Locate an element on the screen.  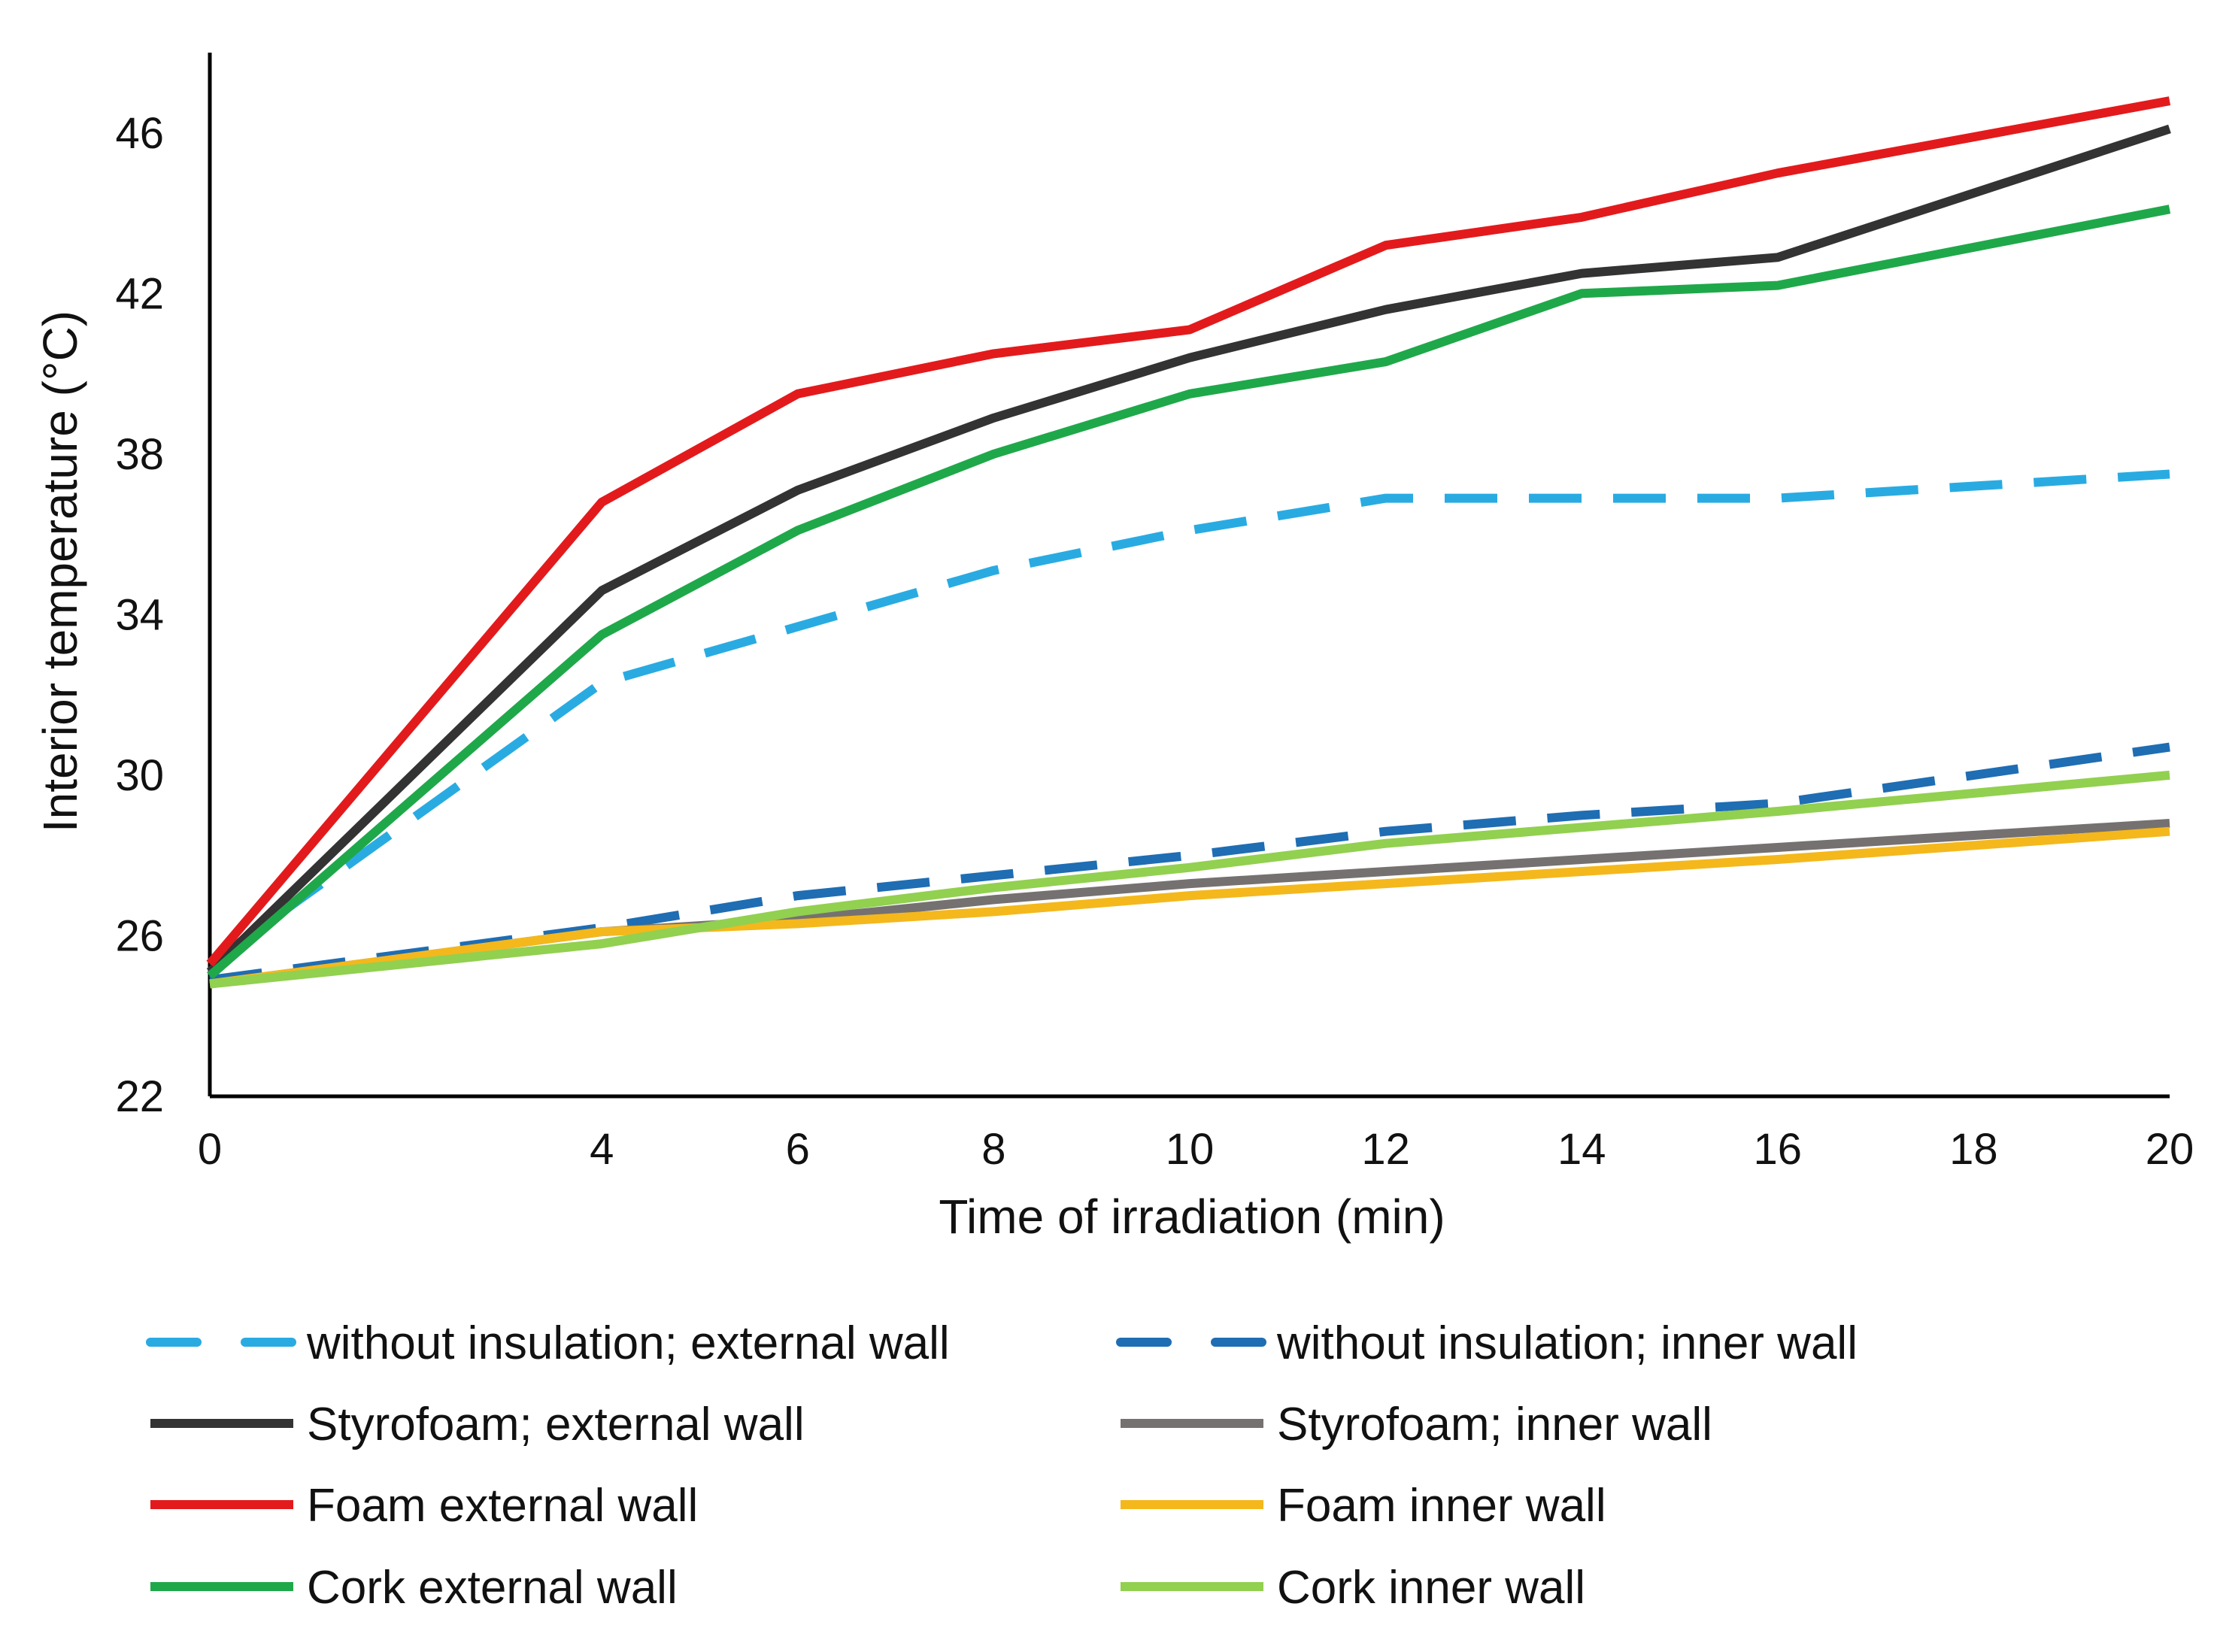
legend-label-styrofoam-external-wall: Styrofoam; external wall is located at coordinates (556, 1424).